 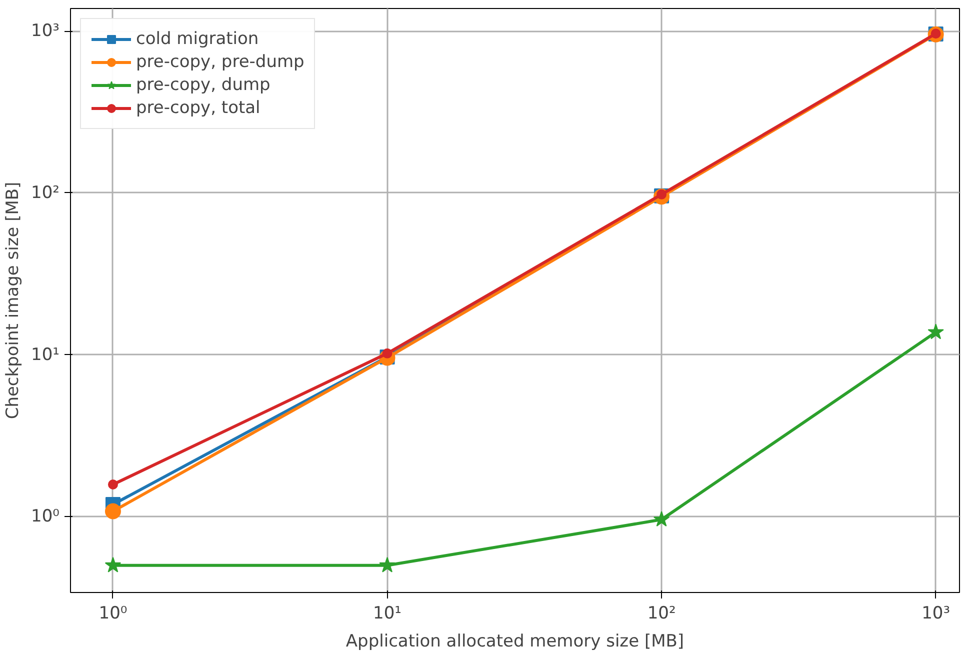 What do you see at coordinates (220, 62) in the screenshot?
I see `legend-label: pre-copy, pre-dump` at bounding box center [220, 62].